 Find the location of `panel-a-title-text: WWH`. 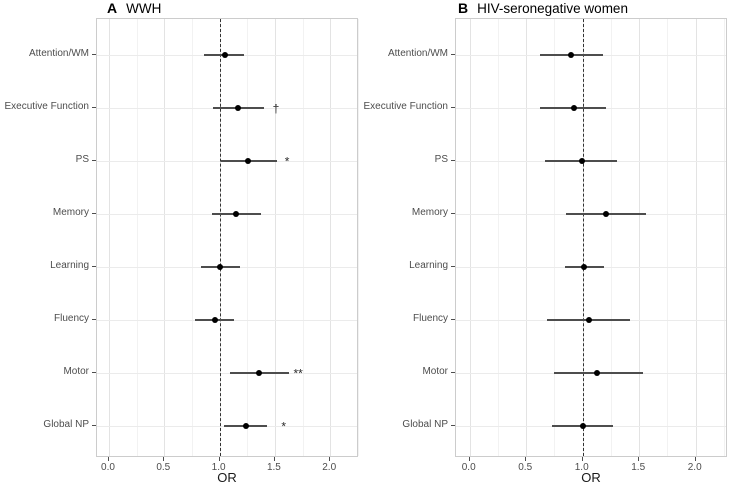

panel-a-title-text: WWH is located at coordinates (144, 8).